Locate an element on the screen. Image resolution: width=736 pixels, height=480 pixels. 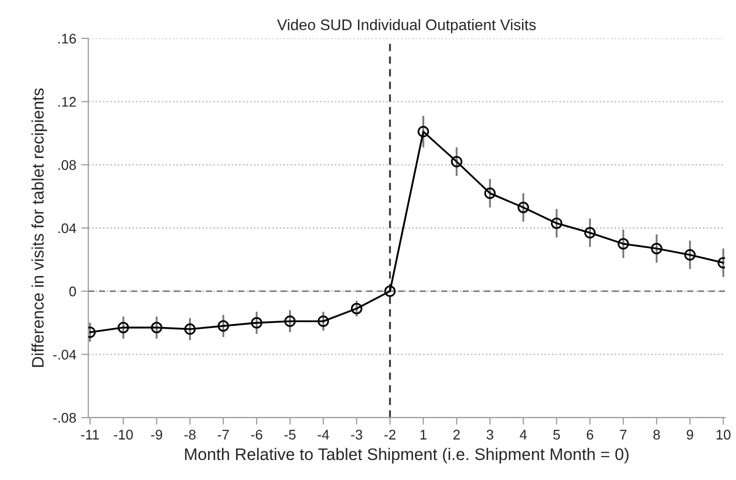
x-tick-label: 5 is located at coordinates (556, 435).